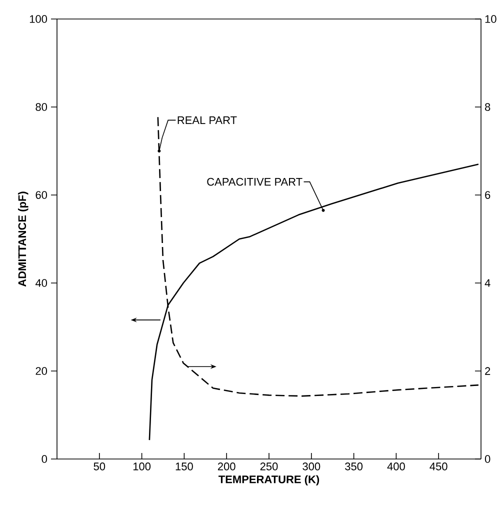 Image resolution: width=500 pixels, height=508 pixels. What do you see at coordinates (41, 371) in the screenshot?
I see `y-tick-label: 20` at bounding box center [41, 371].